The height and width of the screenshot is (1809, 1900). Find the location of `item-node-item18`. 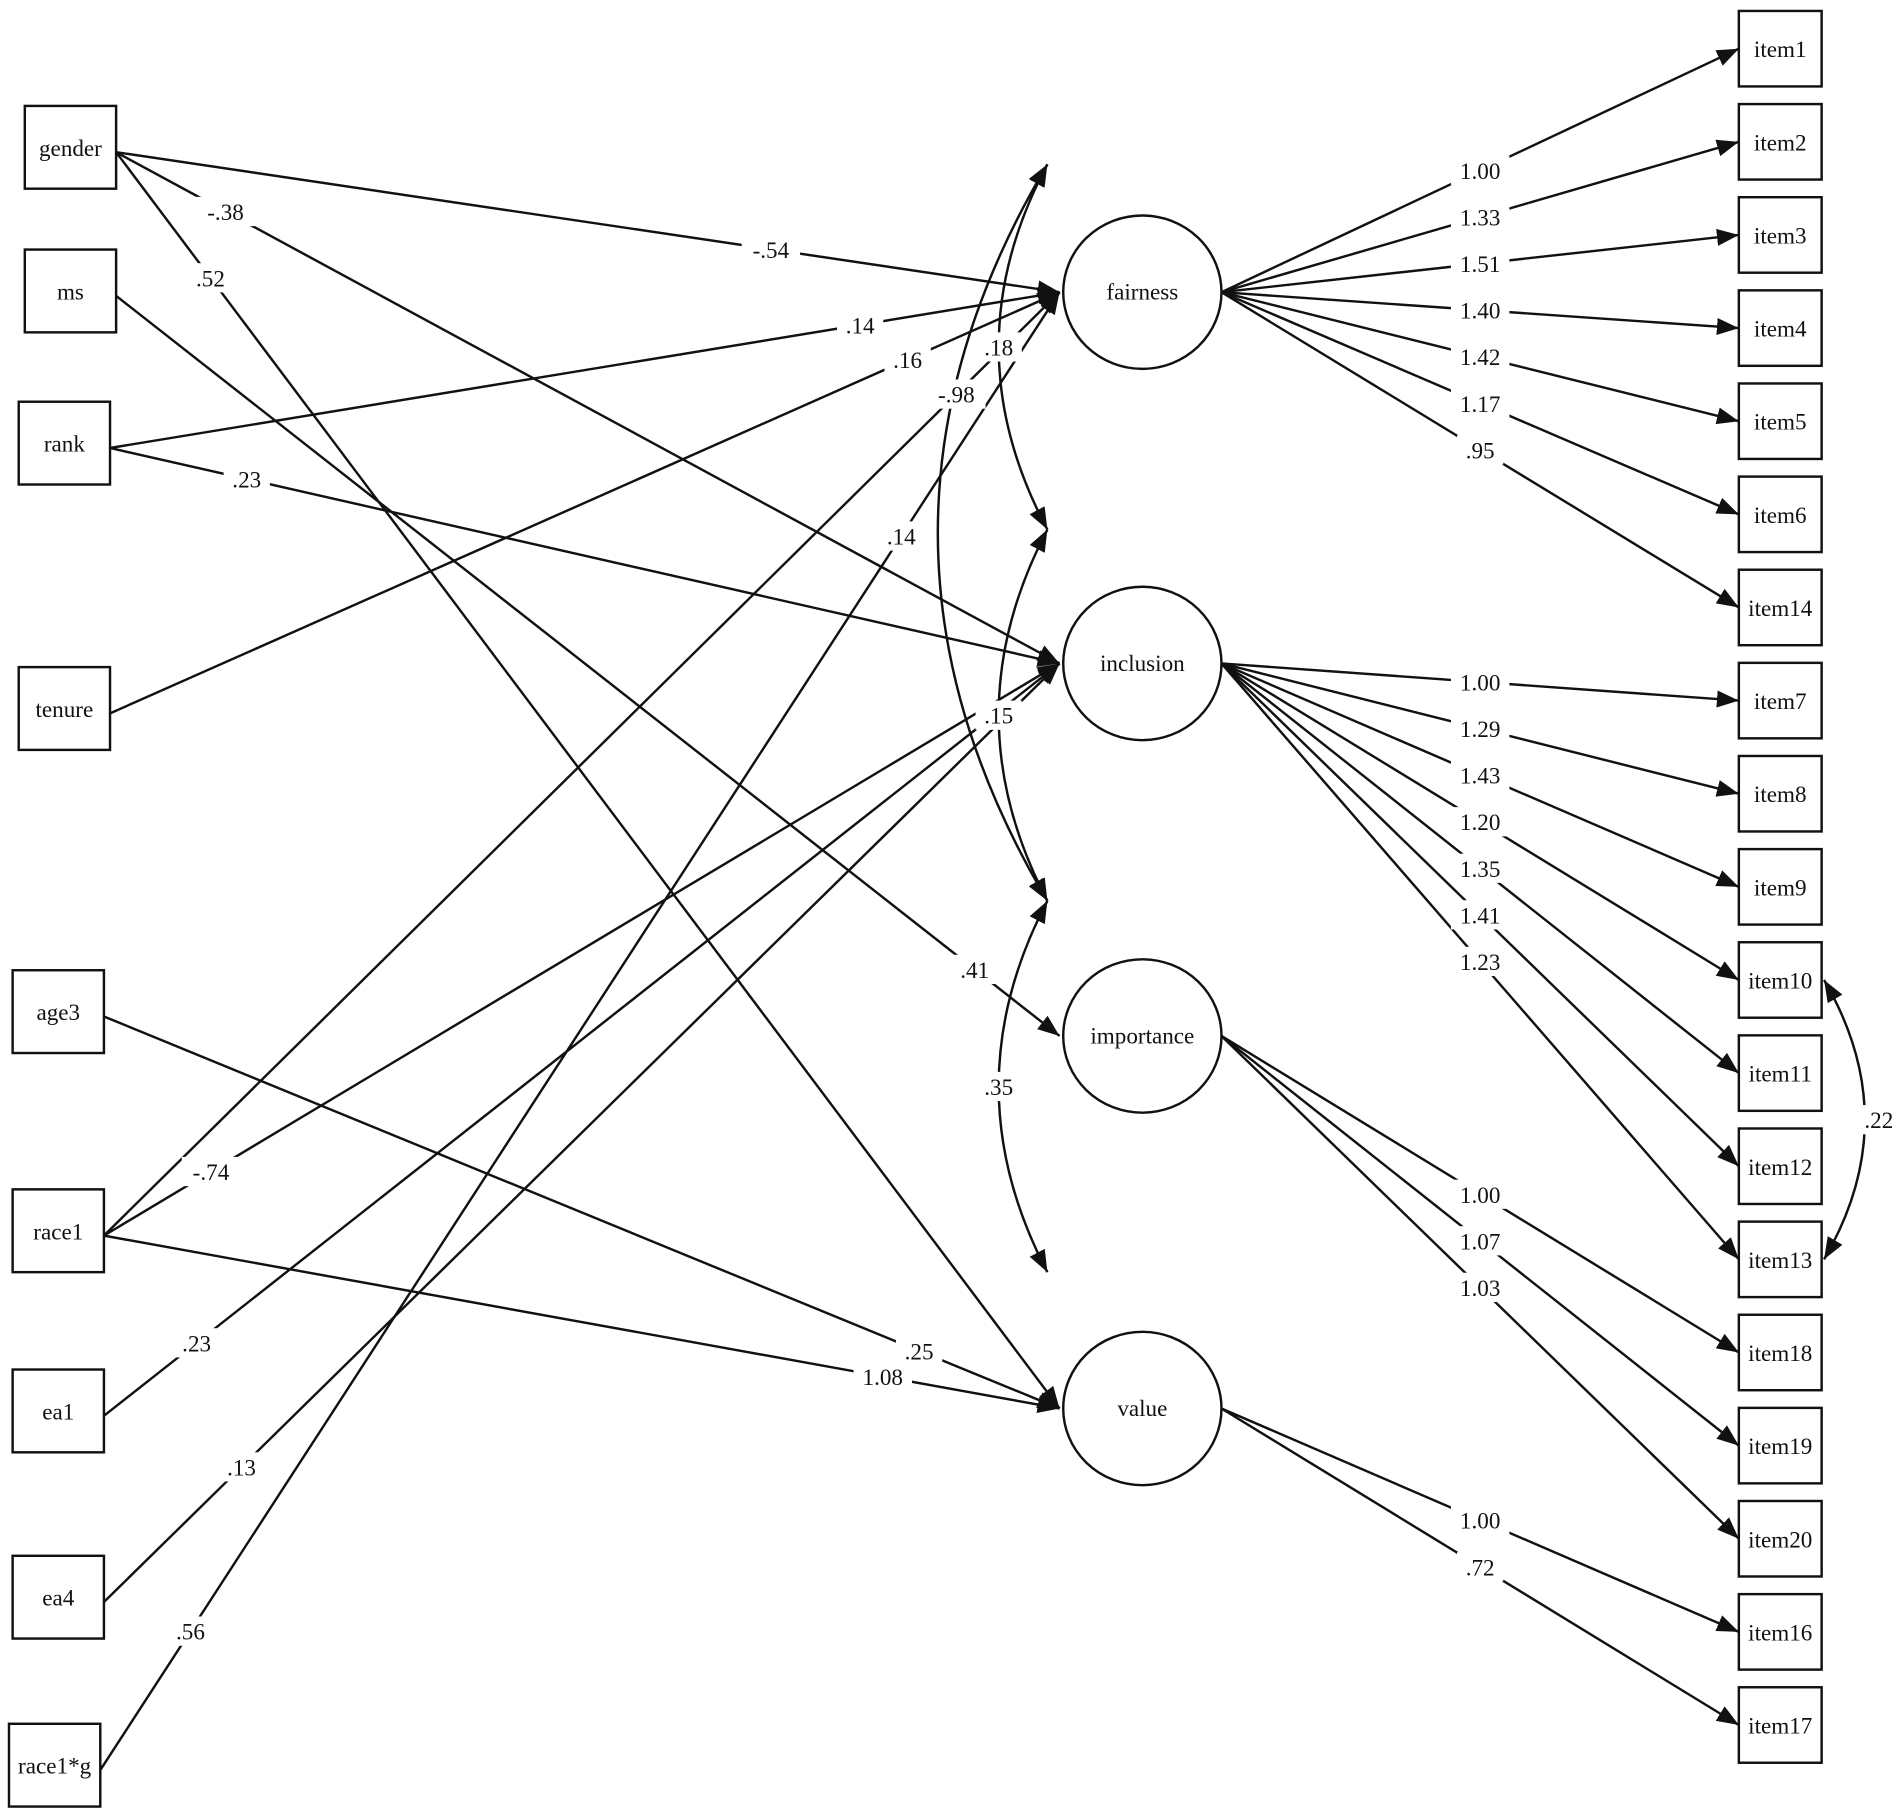

item-node-item18 is located at coordinates (1780, 1352).